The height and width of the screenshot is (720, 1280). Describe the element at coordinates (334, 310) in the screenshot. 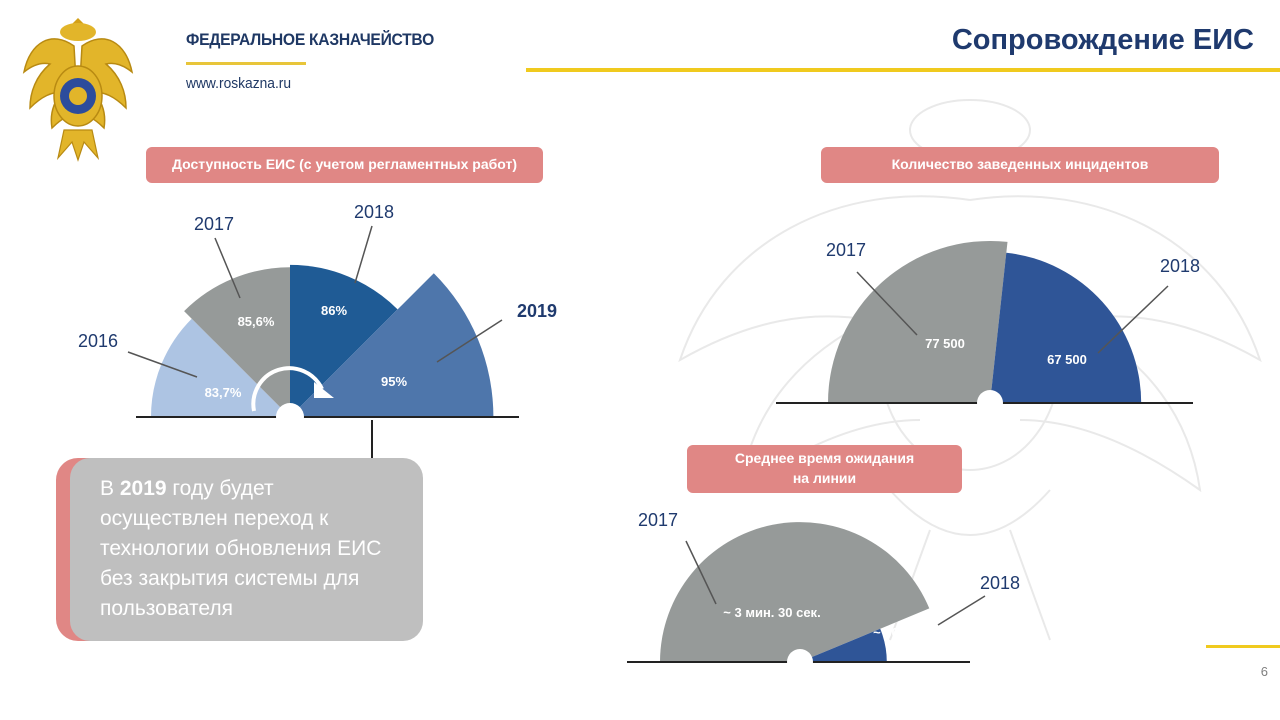

I see `chart1-value-2018: 86%` at that location.